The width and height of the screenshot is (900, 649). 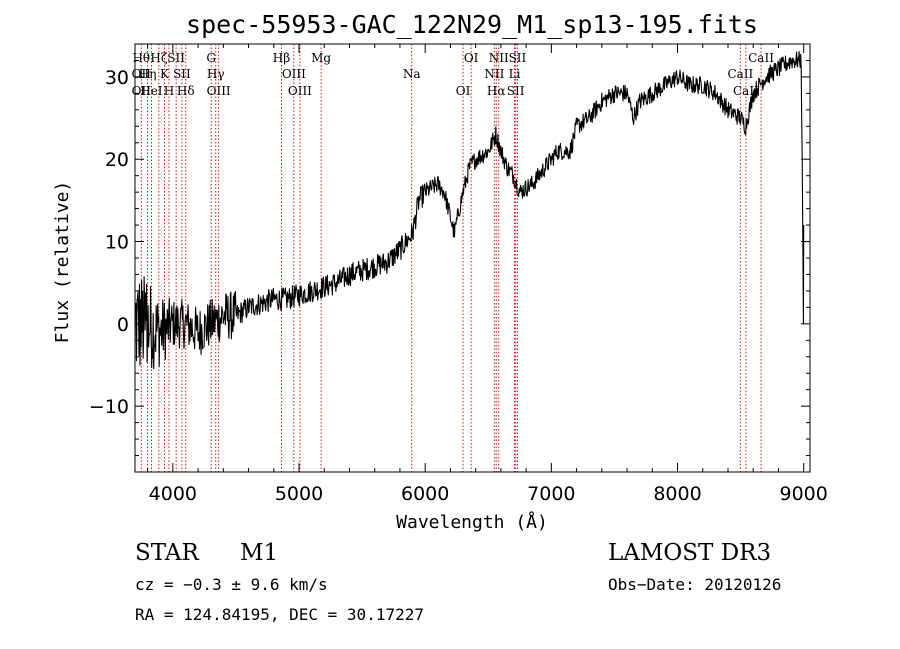 What do you see at coordinates (677, 494) in the screenshot?
I see `x-tick-label: 8000` at bounding box center [677, 494].